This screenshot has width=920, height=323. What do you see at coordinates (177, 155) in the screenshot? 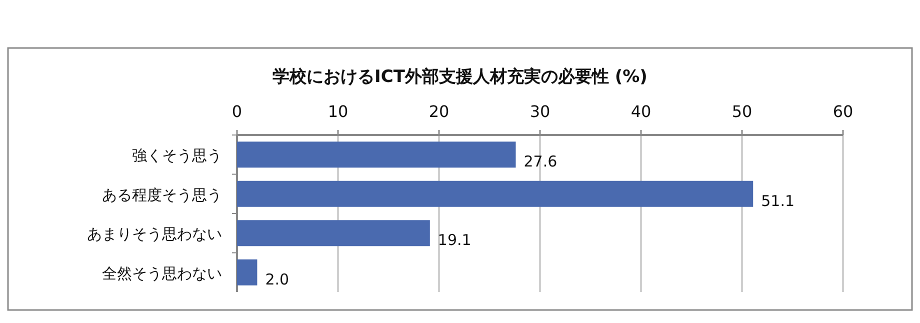
I see `y-tick-label: 強くそう思う` at bounding box center [177, 155].